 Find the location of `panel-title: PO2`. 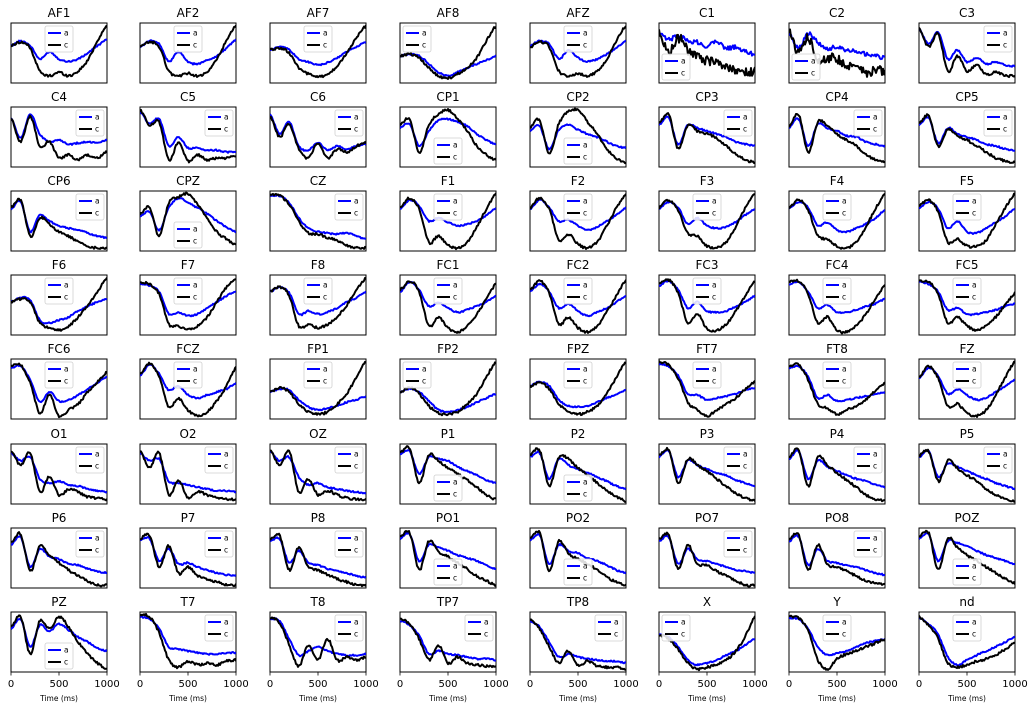

panel-title: PO2 is located at coordinates (578, 518).